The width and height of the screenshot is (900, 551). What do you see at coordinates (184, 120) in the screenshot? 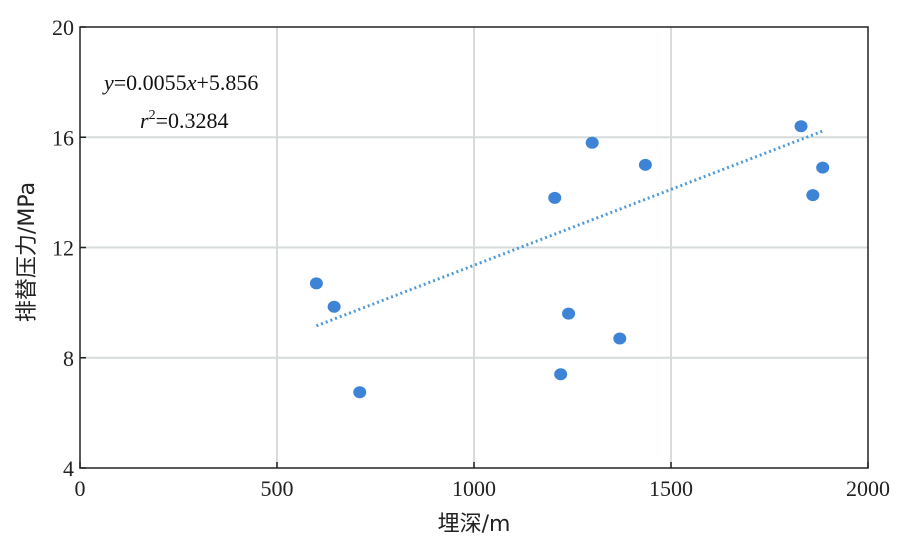
I see `r-squared-label: r2=0.3284` at bounding box center [184, 120].